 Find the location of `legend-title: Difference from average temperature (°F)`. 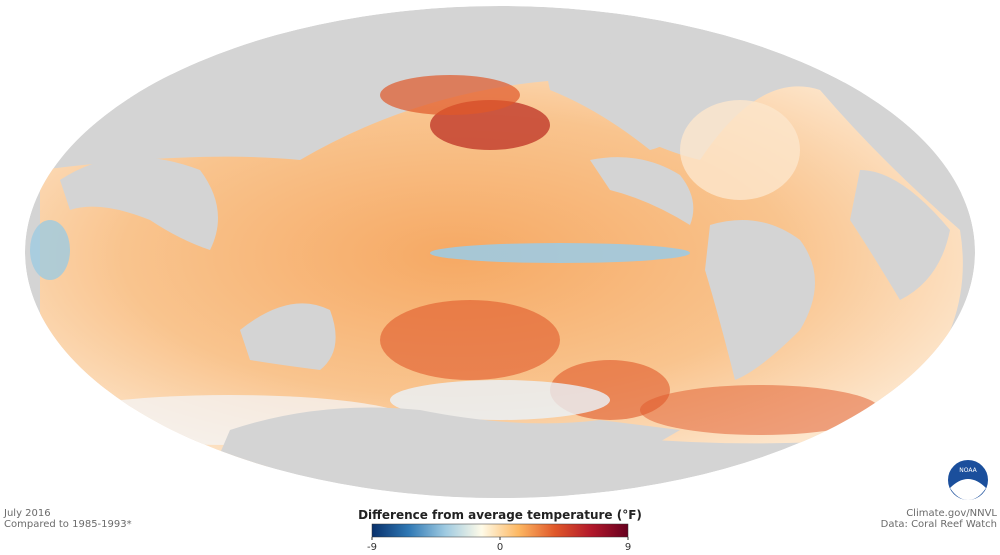

legend-title: Difference from average temperature (°F) is located at coordinates (500, 515).